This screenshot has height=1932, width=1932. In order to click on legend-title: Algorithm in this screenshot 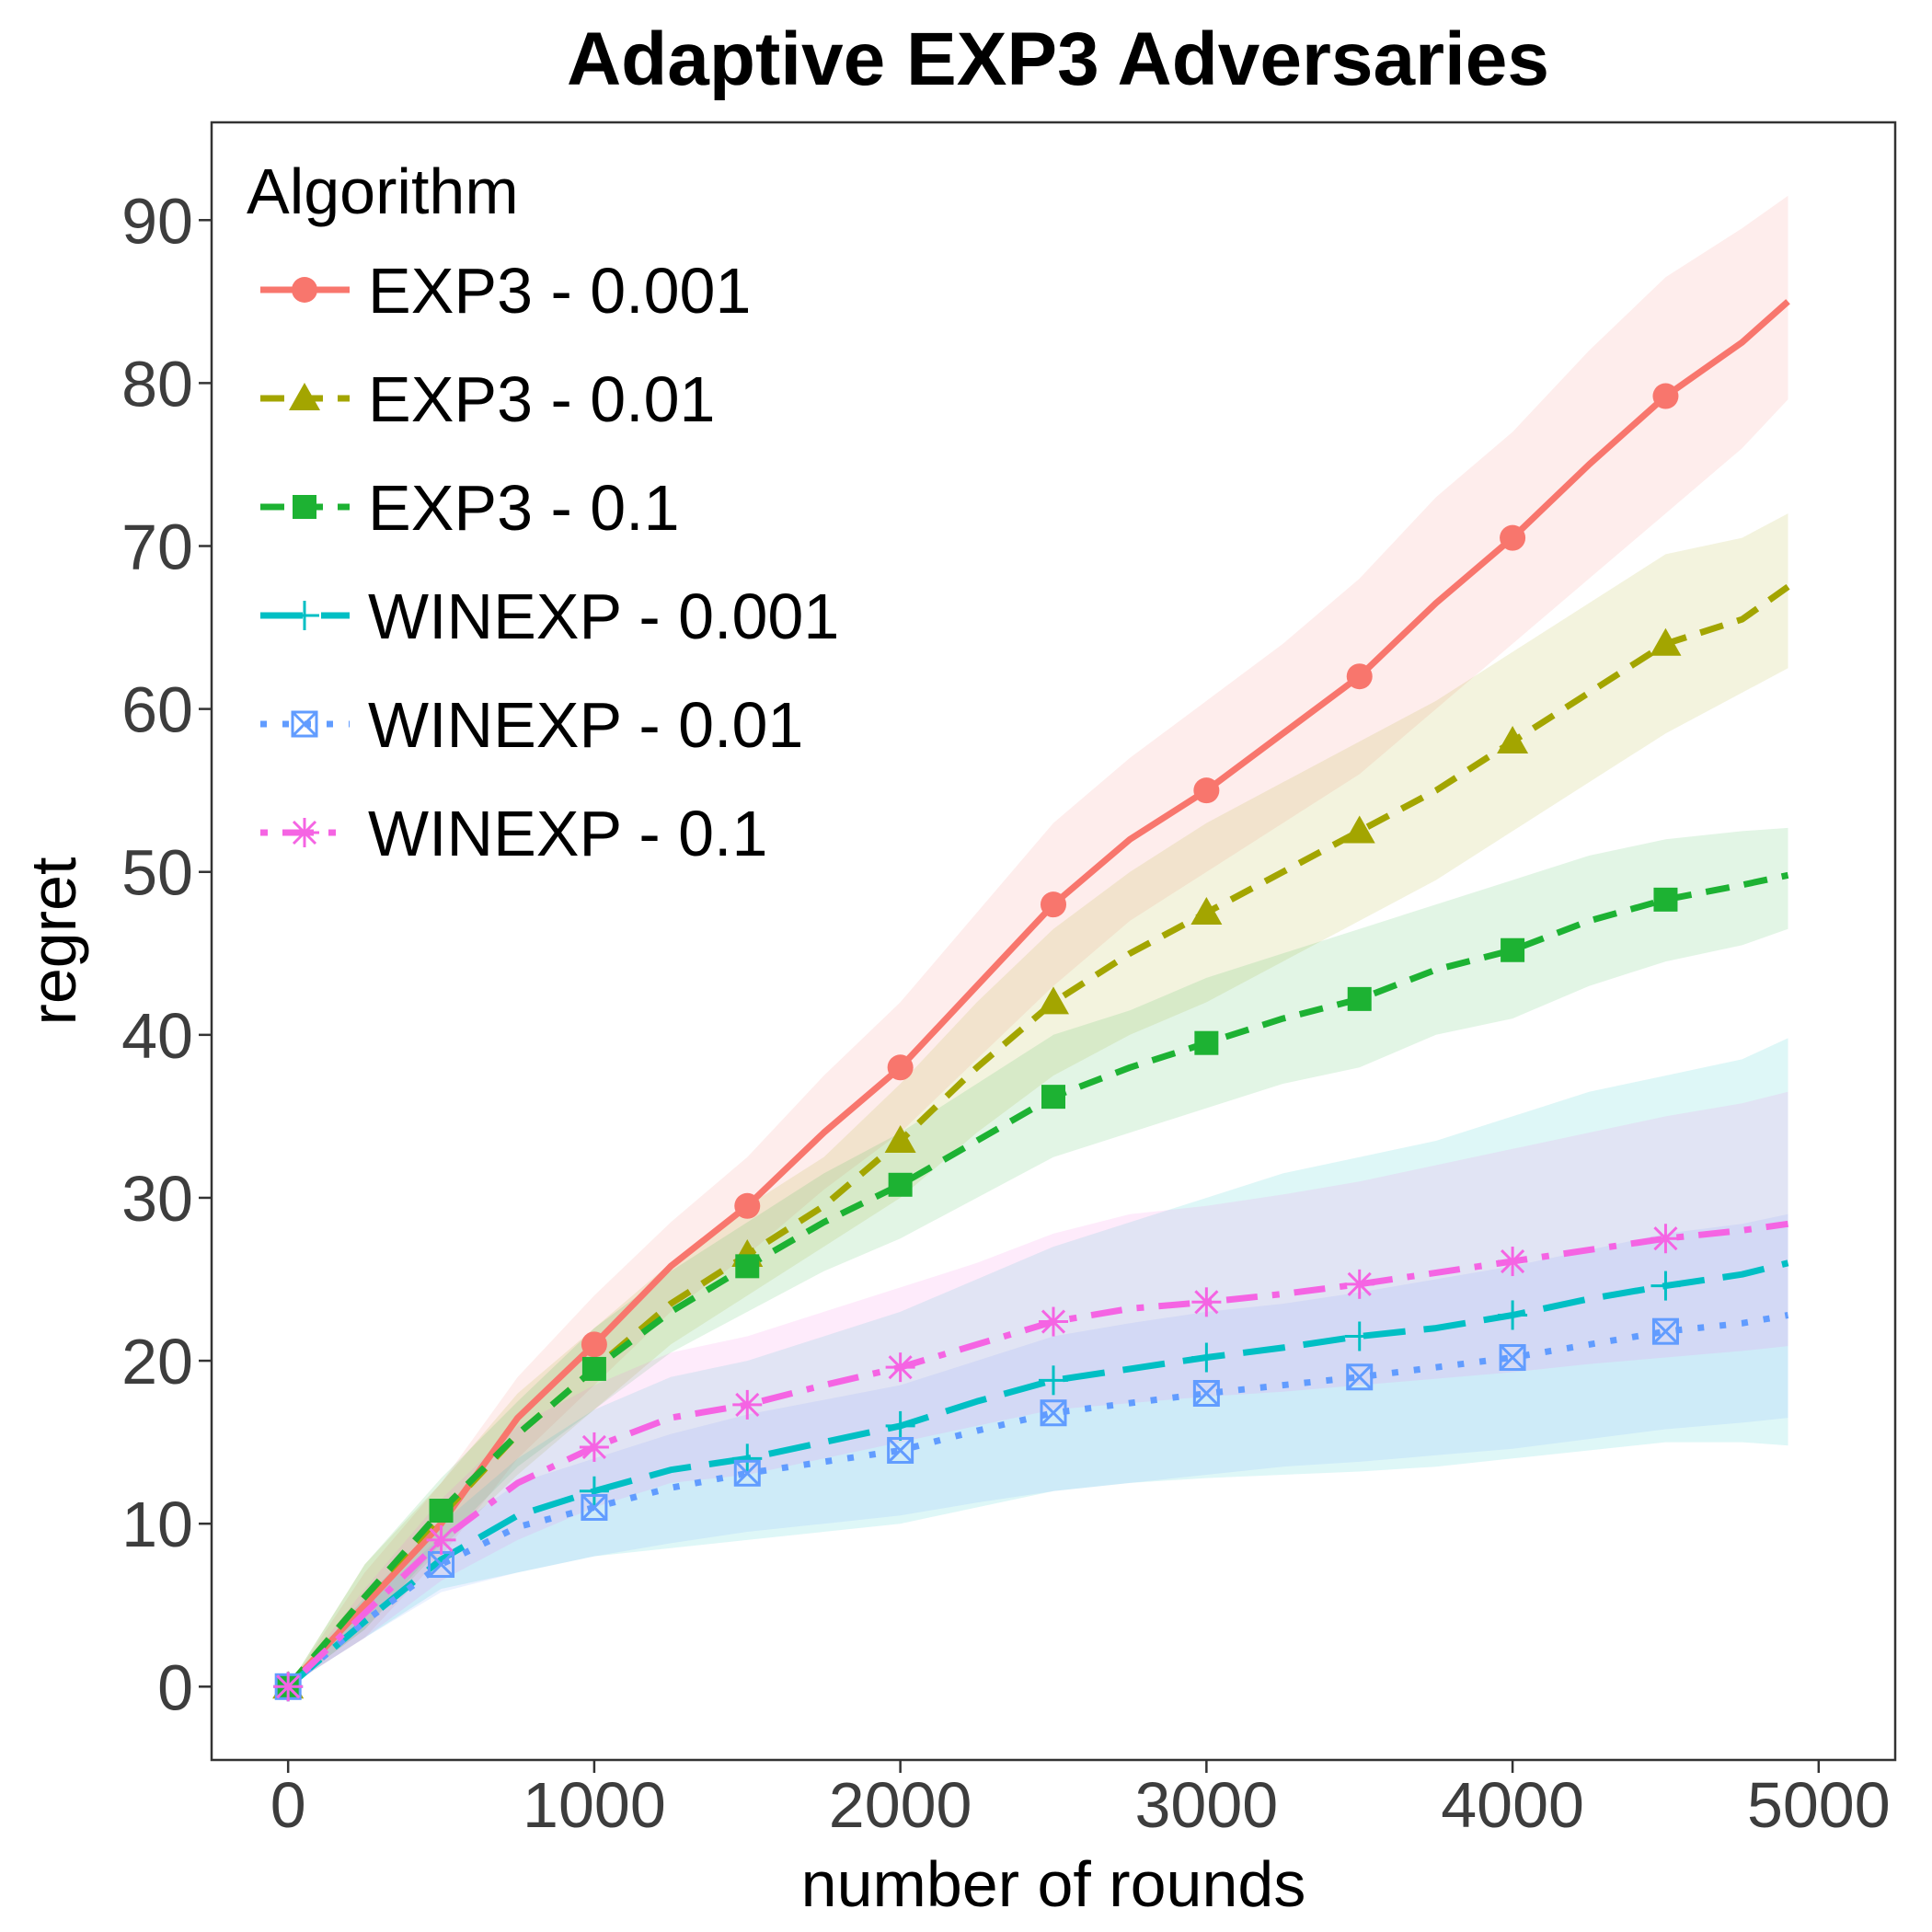, I will do `click(383, 191)`.